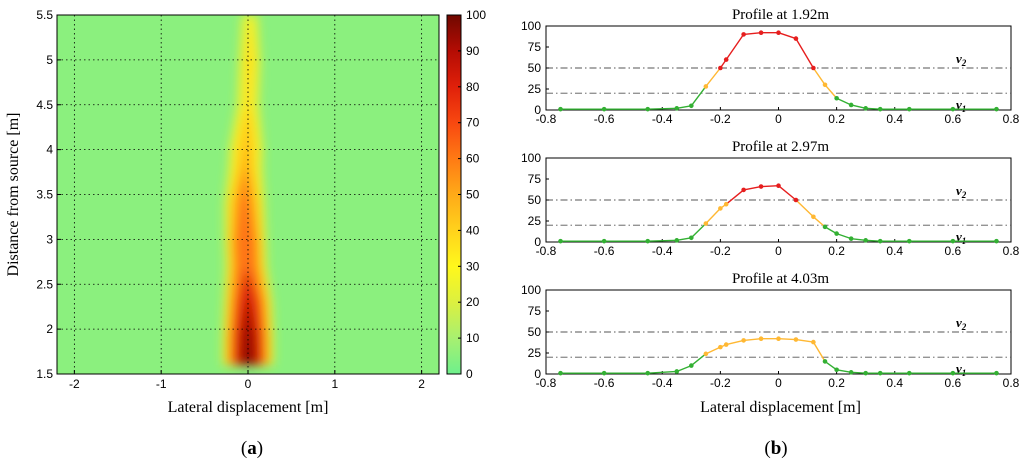 The width and height of the screenshot is (1024, 463). What do you see at coordinates (44, 105) in the screenshot?
I see `y-tick-label: 4.5` at bounding box center [44, 105].